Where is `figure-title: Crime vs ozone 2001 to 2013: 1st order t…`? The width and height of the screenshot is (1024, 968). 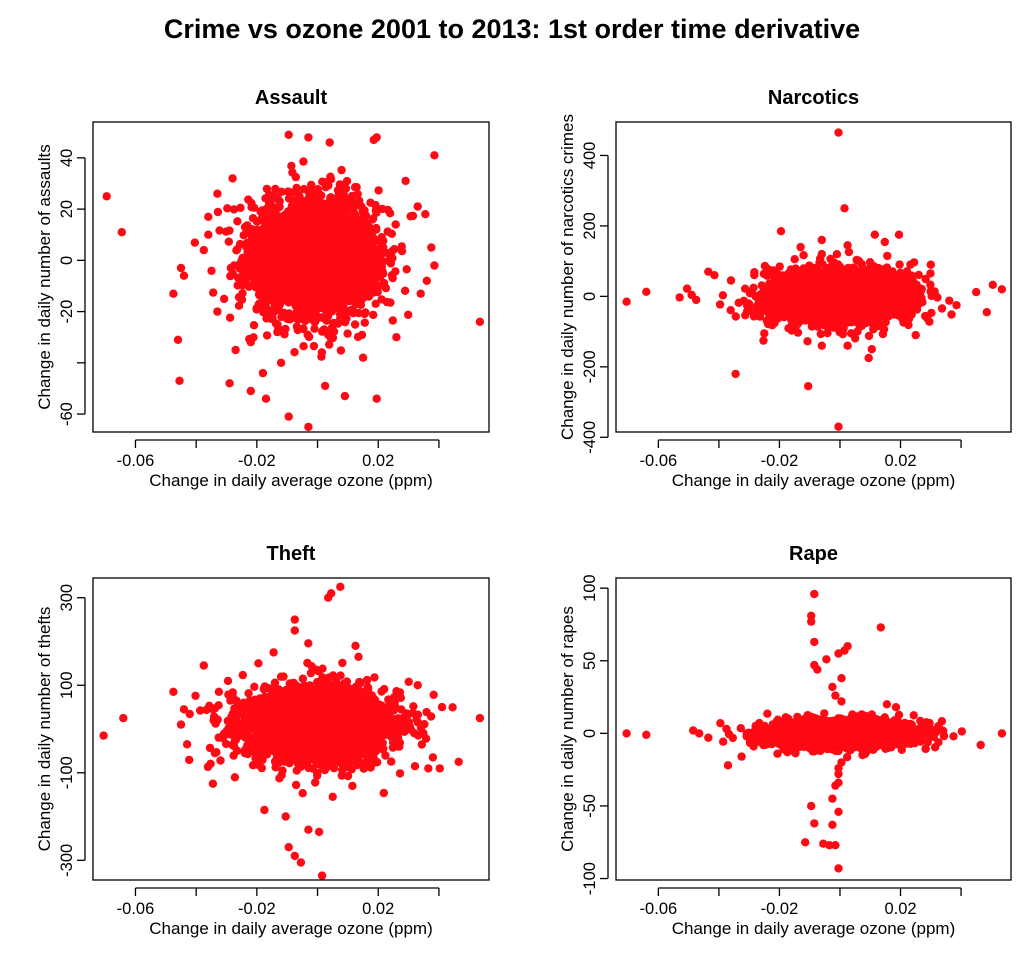 figure-title: Crime vs ozone 2001 to 2013: 1st order t… is located at coordinates (512, 29).